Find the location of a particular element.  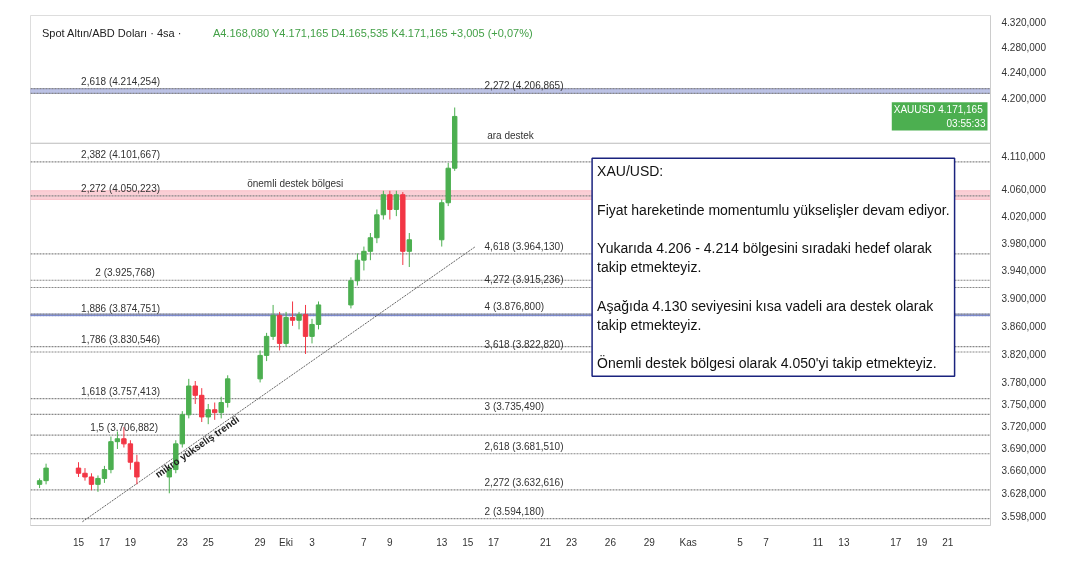

y-tick-label: 3.900,000 is located at coordinates (1024, 299).